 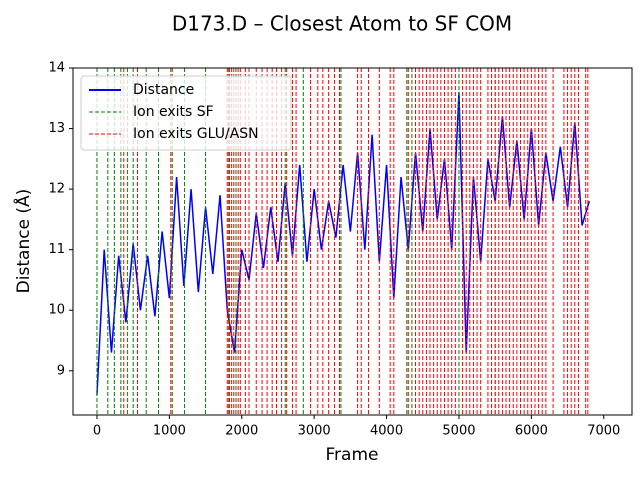 I want to click on x-tick-label: 0, so click(x=97, y=431).